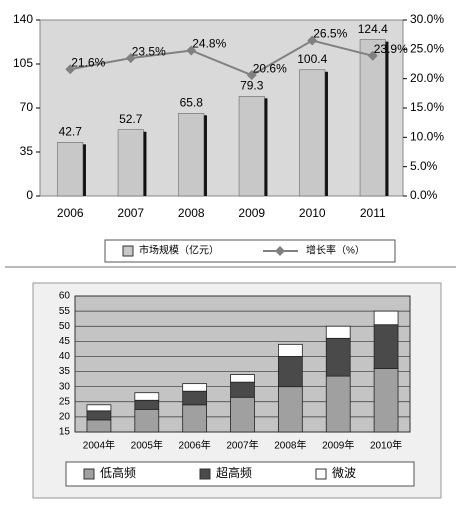 This screenshot has width=461, height=517. I want to click on y2-tick-label: 10.0%, so click(427, 137).